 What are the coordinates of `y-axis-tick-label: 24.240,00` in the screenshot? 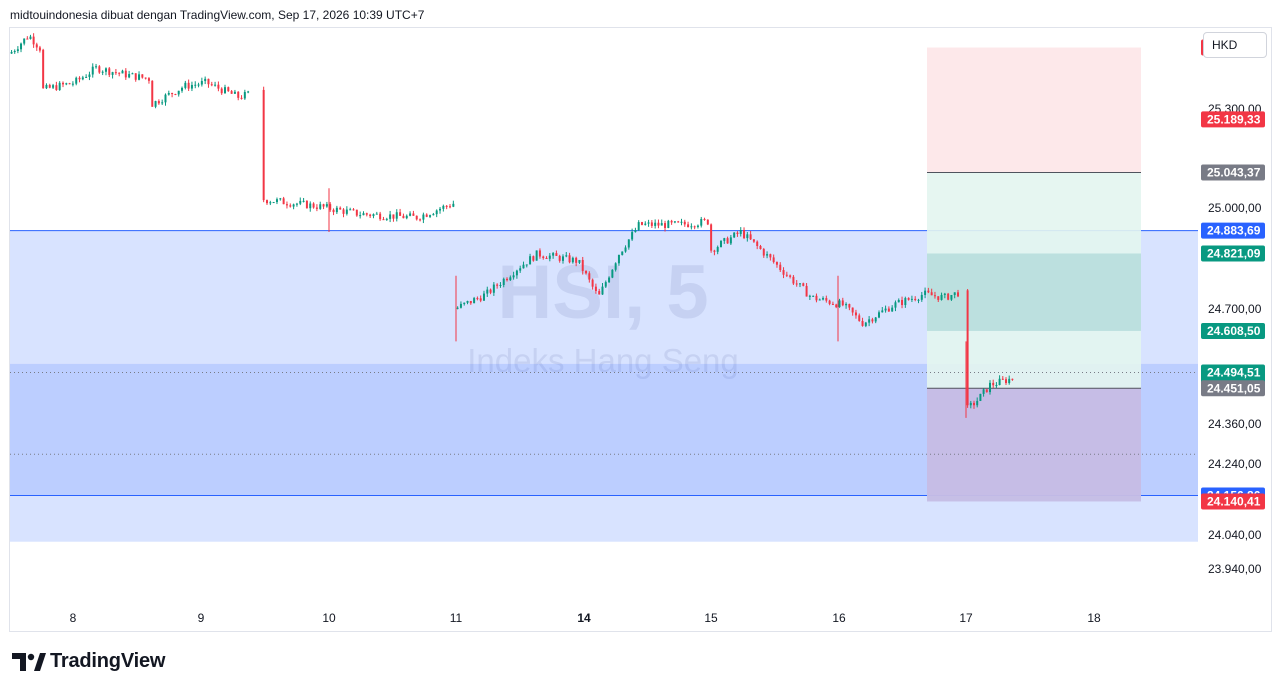 It's located at (1235, 464).